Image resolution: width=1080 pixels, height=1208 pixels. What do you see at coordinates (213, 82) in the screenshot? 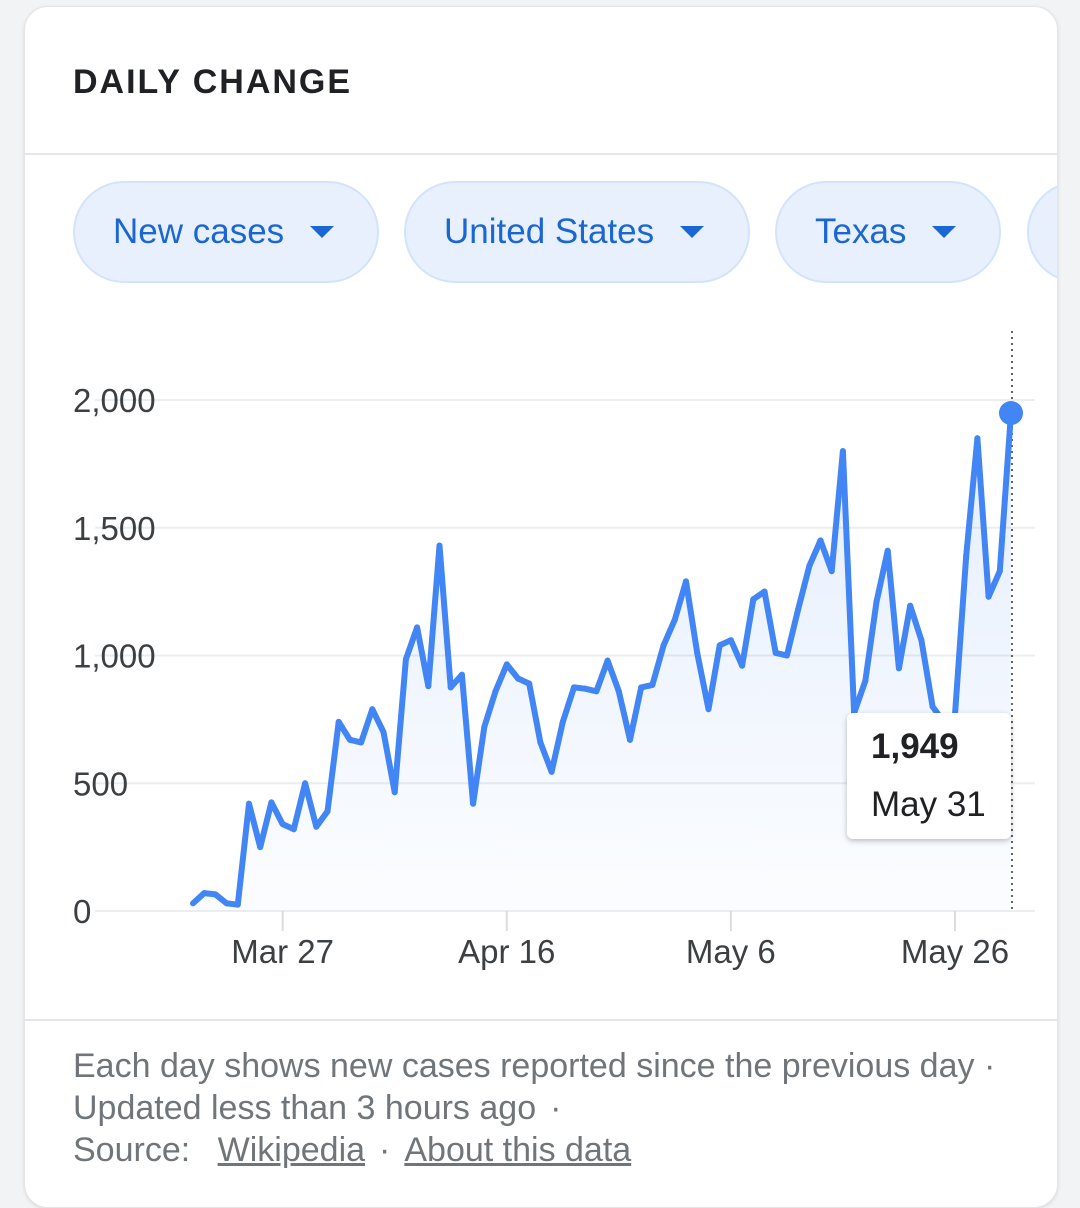
I see `card-title: DAILY CHANGE` at bounding box center [213, 82].